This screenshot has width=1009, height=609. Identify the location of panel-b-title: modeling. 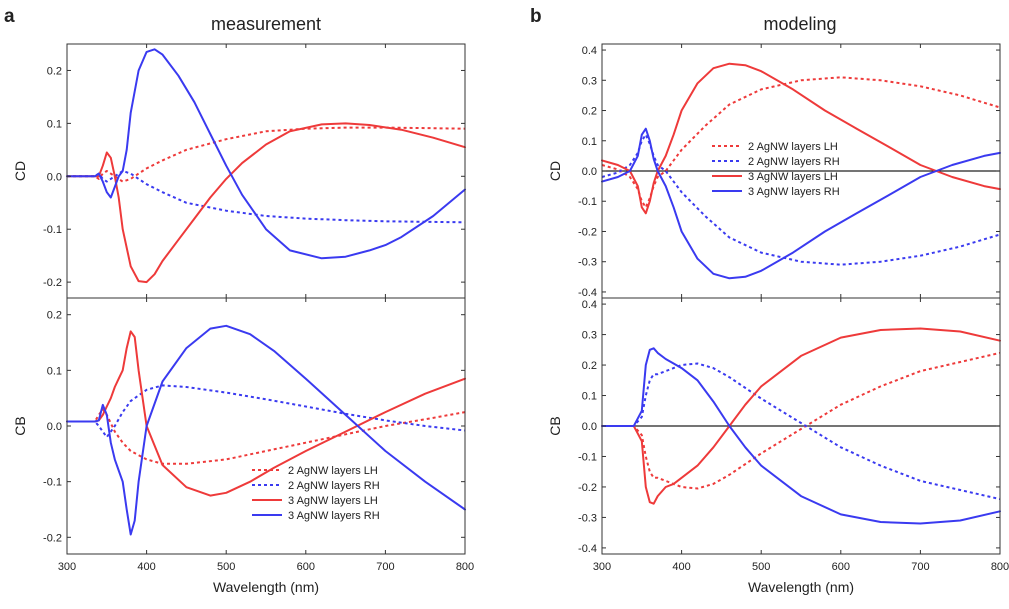
(799, 24).